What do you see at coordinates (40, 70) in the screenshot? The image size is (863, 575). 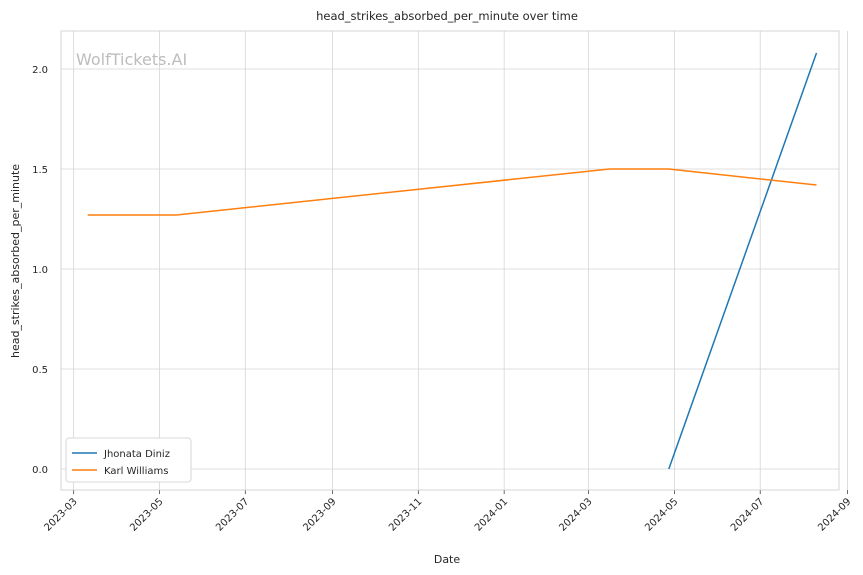 I see `y-tick-label: 2.0` at bounding box center [40, 70].